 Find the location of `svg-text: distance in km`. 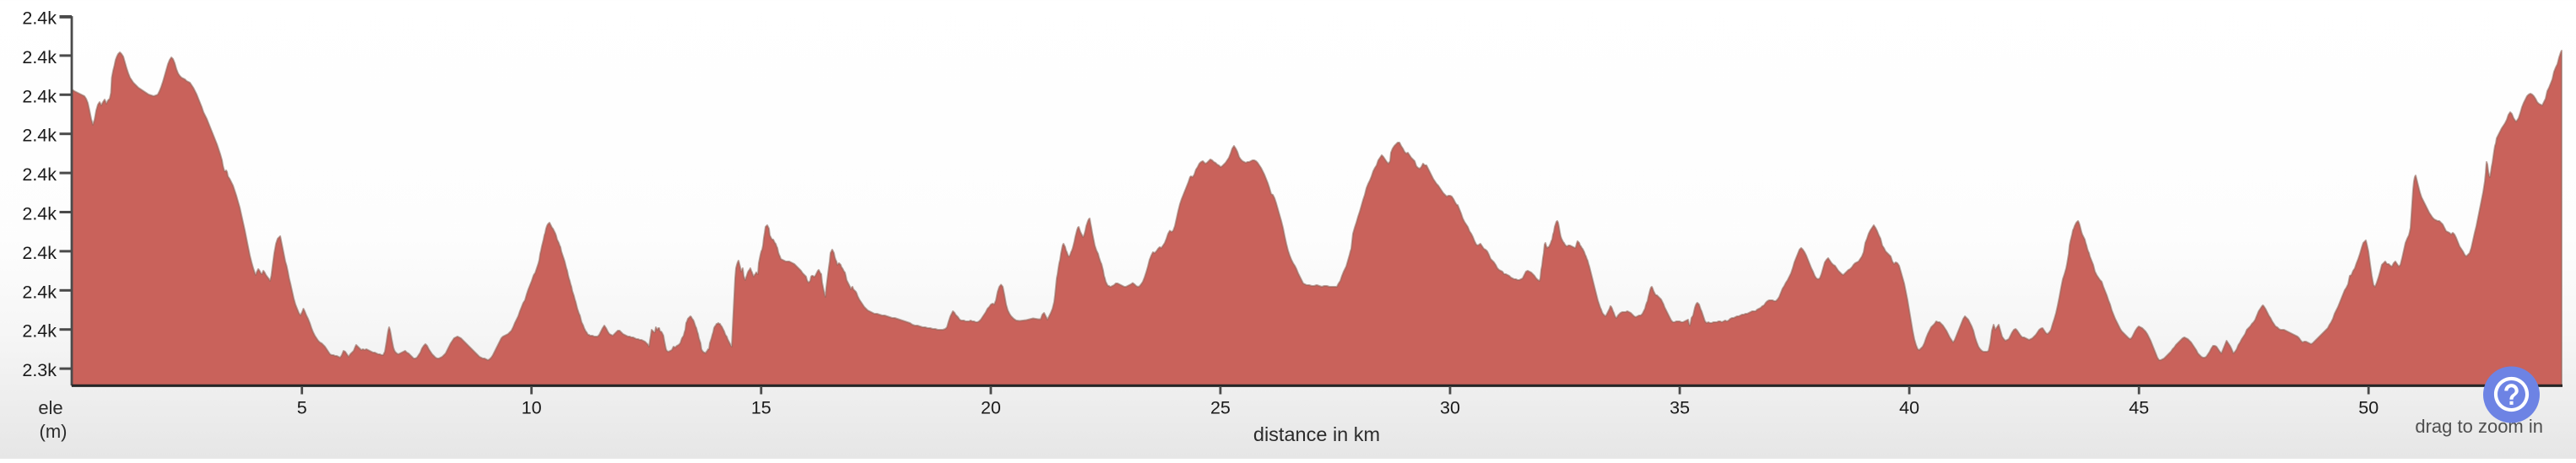

svg-text: distance in km is located at coordinates (1316, 434).